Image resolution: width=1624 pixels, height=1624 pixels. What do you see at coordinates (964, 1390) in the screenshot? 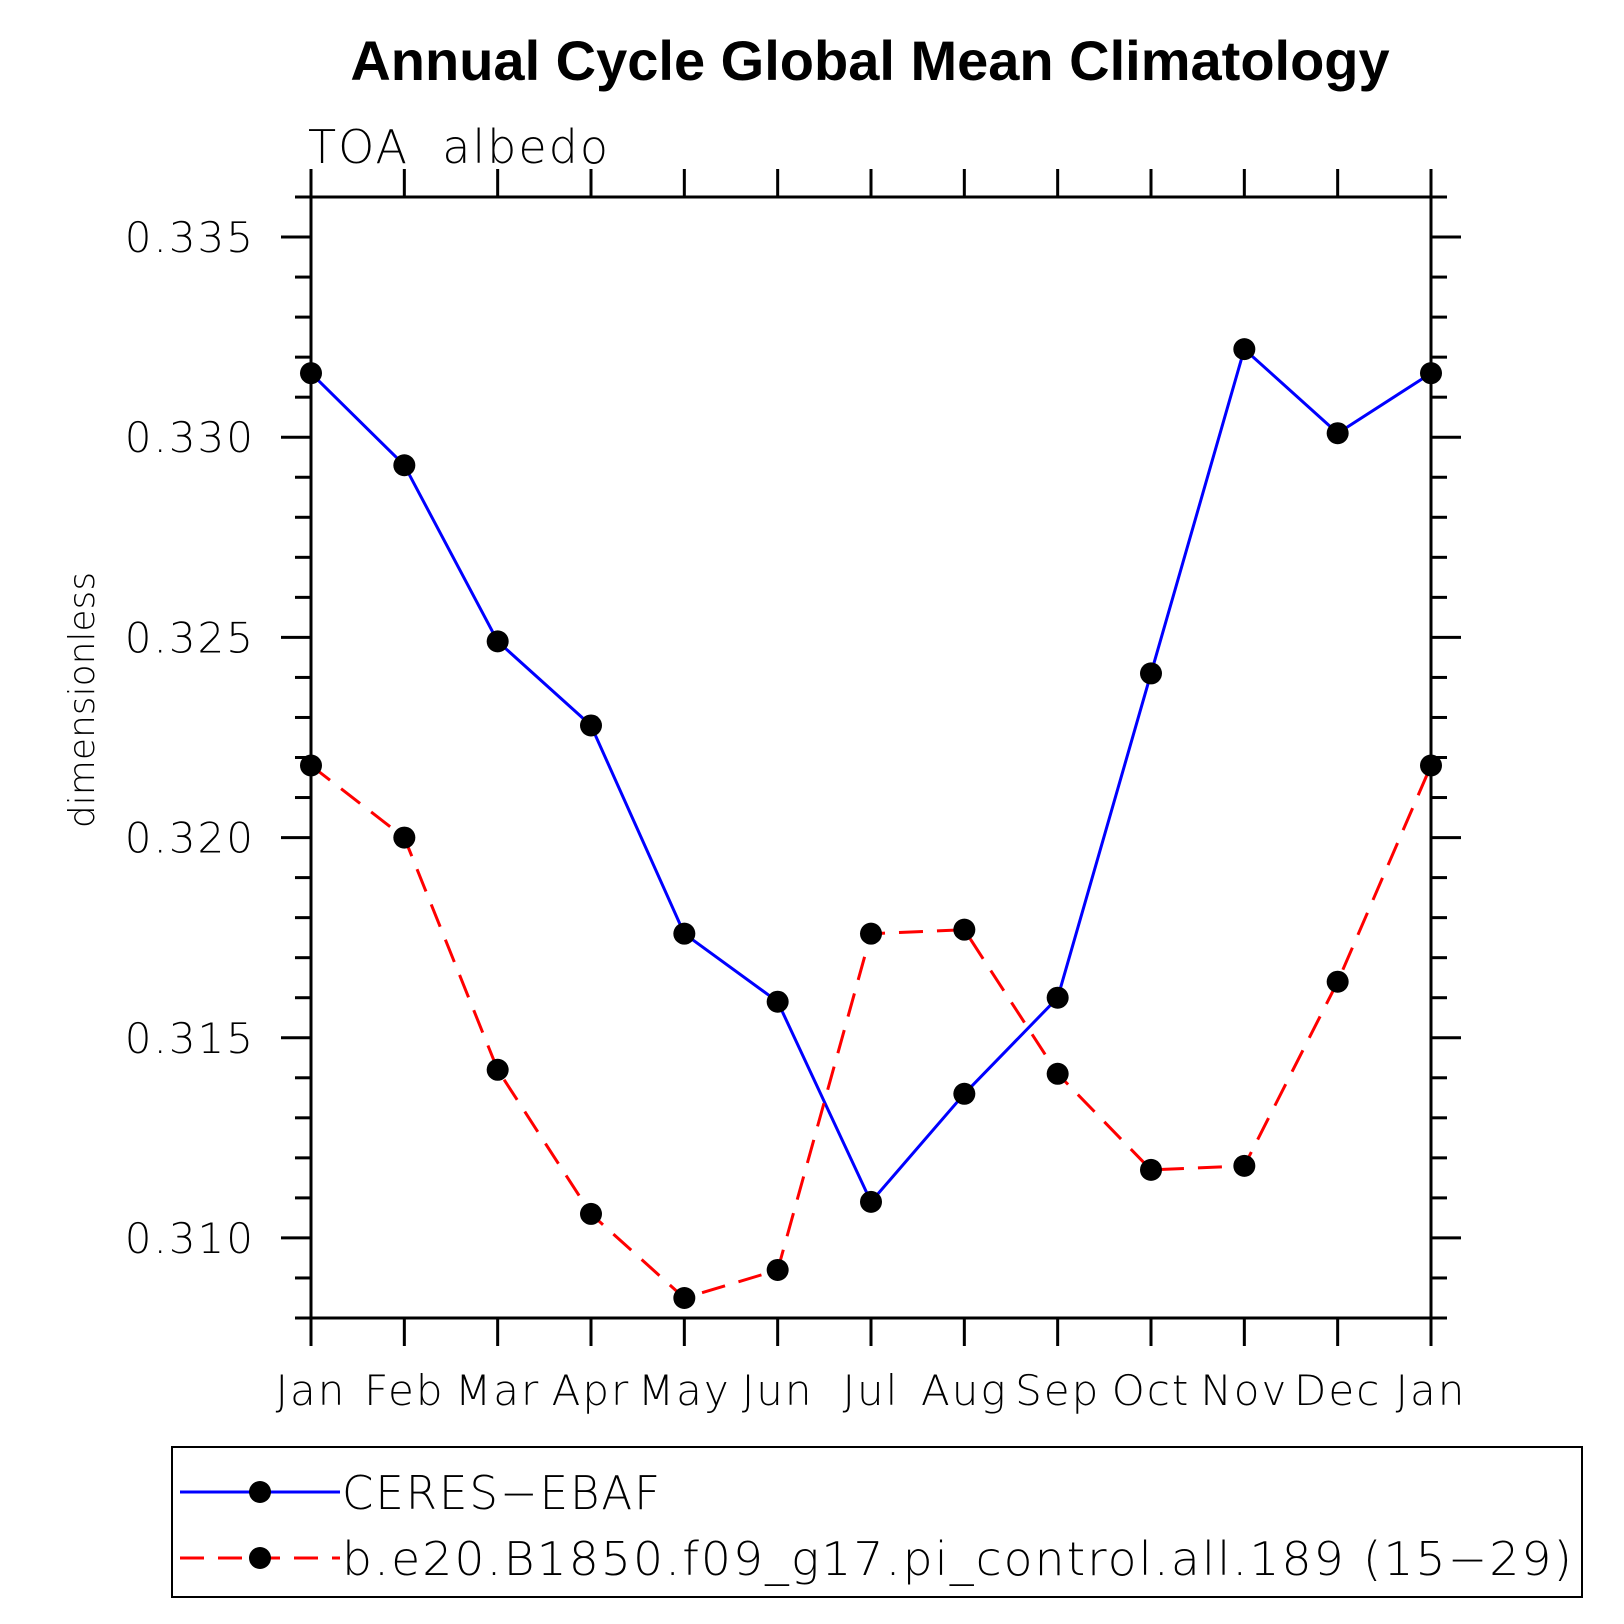
I see `x-tick-label: Aug` at bounding box center [964, 1390].